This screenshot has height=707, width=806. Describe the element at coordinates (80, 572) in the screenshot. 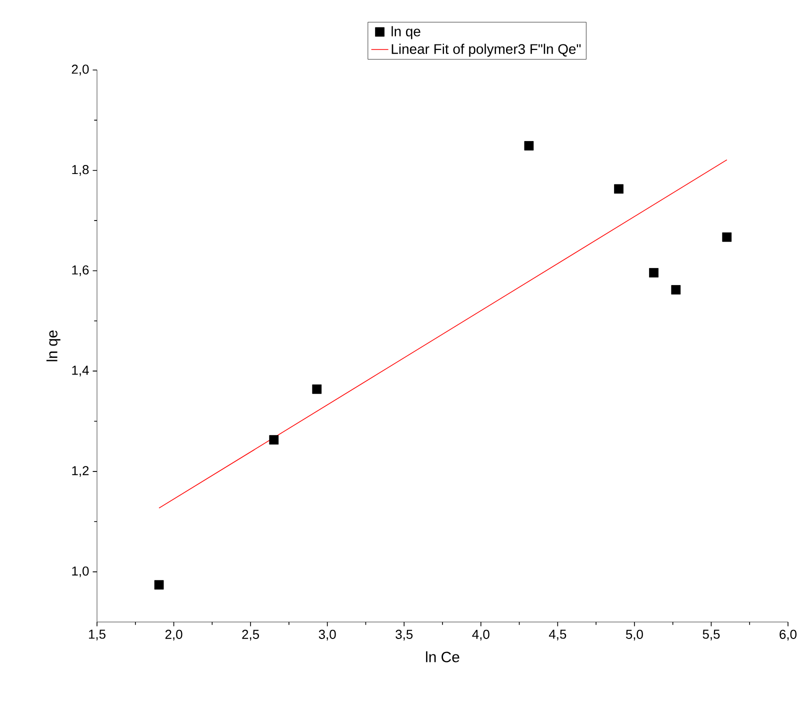

I see `y-tick-label: 1,0` at that location.